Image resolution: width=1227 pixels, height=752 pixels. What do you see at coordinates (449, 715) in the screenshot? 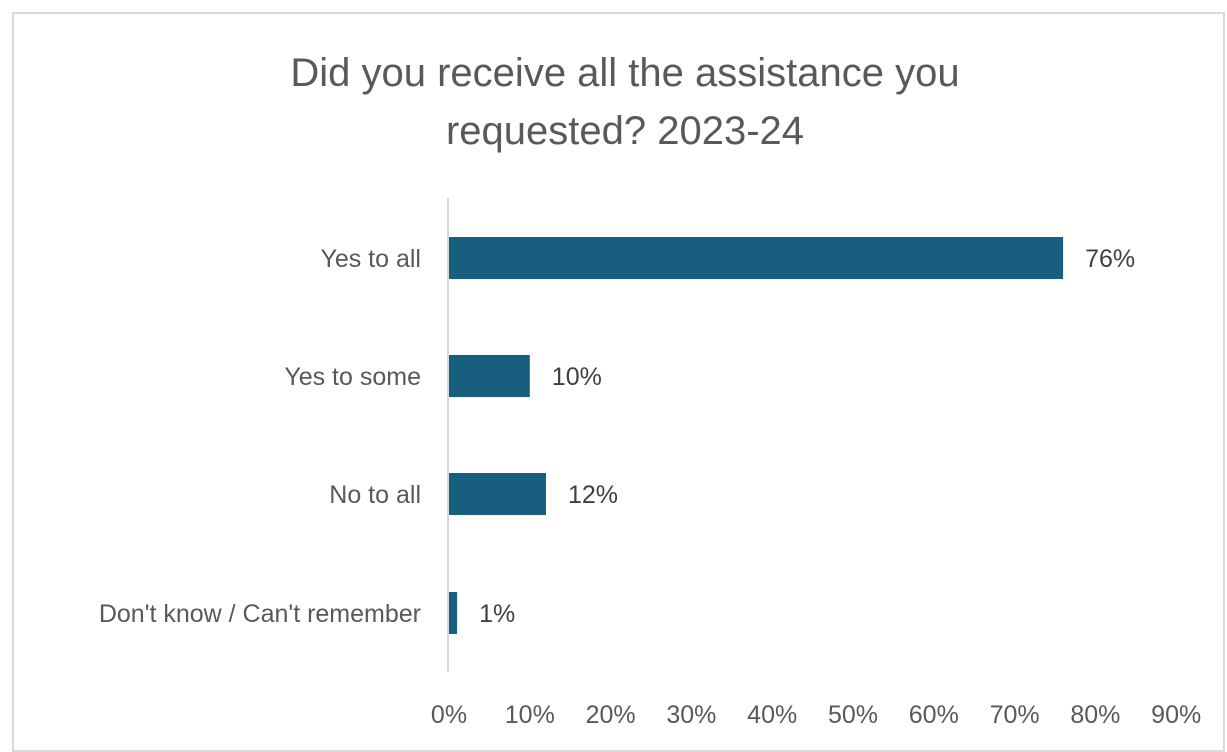
I see `x-tick-label: 0%` at bounding box center [449, 715].